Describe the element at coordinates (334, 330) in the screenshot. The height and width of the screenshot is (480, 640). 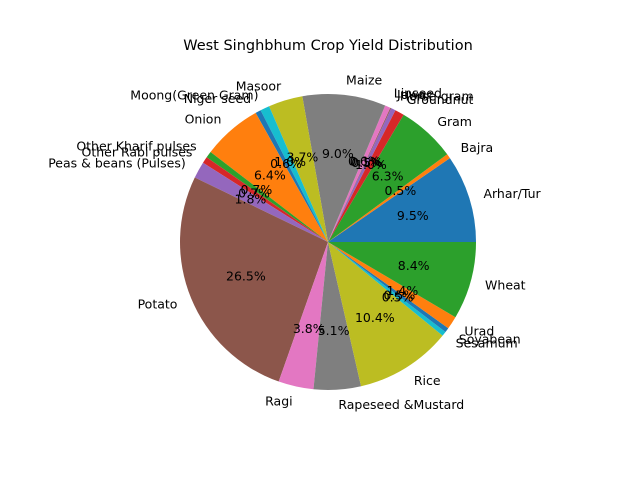
I see `slice-pct-rapeseed-mustard: 5.1%` at that location.